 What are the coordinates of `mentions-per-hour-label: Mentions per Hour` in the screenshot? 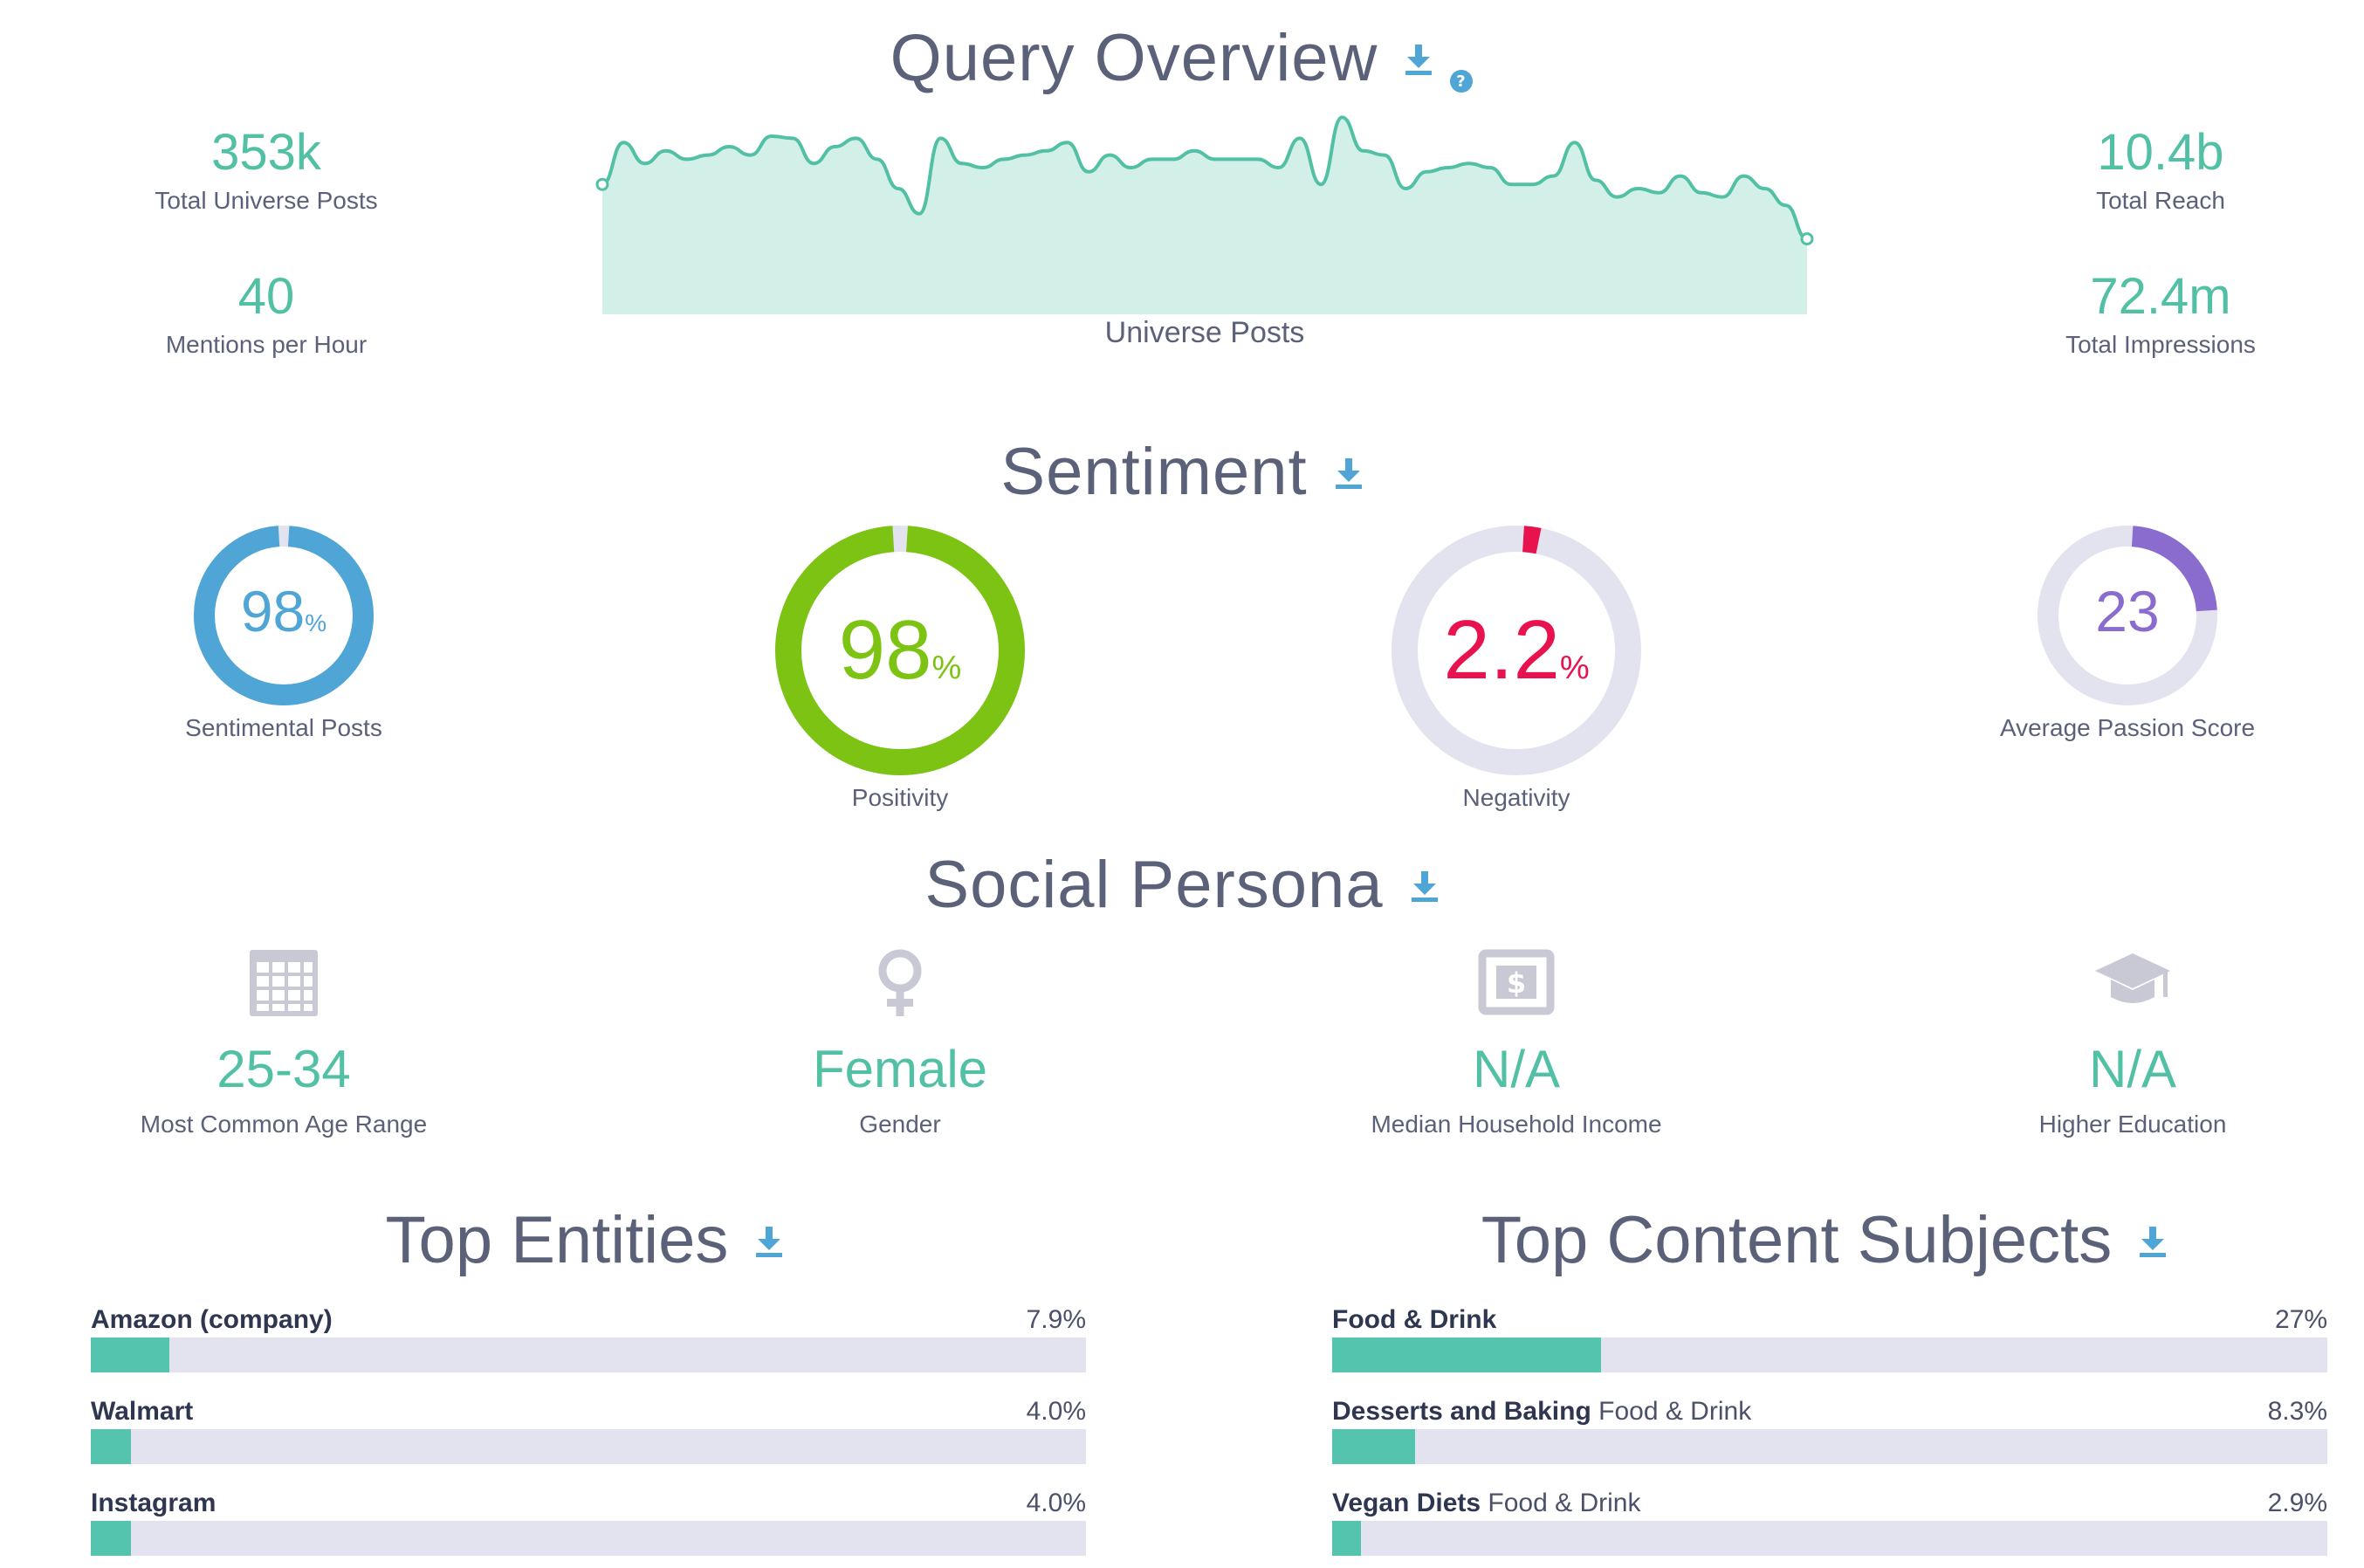 It's located at (266, 344).